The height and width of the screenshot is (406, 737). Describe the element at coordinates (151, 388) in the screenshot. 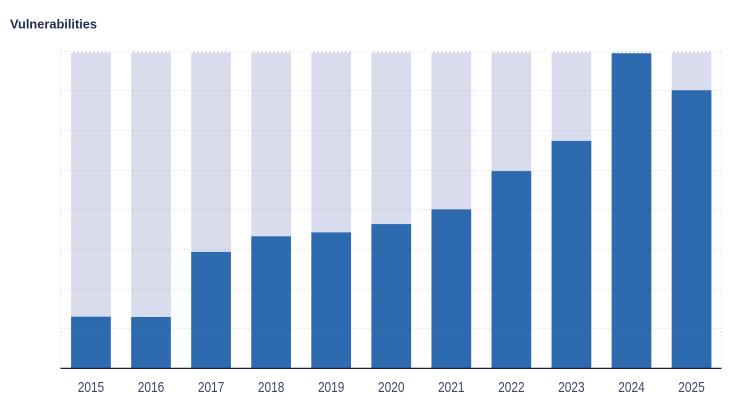

I see `svg-text: 2016` at that location.